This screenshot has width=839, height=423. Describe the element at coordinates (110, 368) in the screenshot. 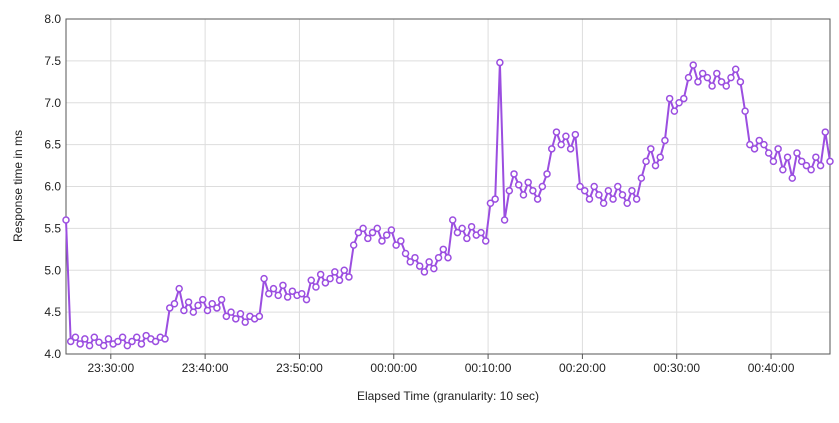

I see `x-tick-label: 23:30:00` at that location.